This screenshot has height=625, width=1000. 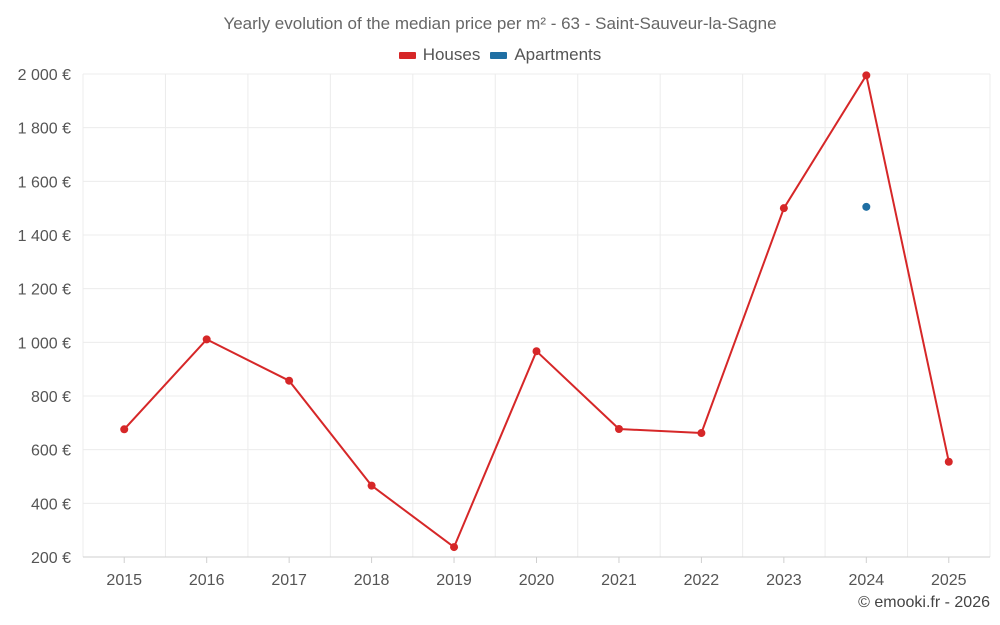 What do you see at coordinates (454, 580) in the screenshot?
I see `x-tick-label: 2019` at bounding box center [454, 580].